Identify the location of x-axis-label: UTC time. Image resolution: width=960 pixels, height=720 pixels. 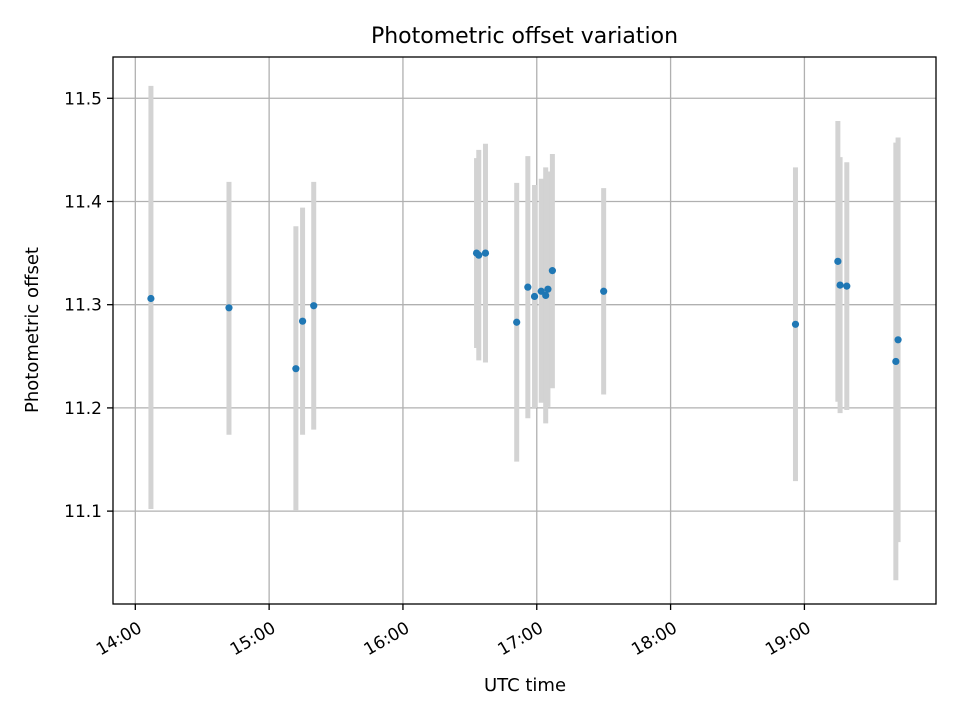
(525, 685).